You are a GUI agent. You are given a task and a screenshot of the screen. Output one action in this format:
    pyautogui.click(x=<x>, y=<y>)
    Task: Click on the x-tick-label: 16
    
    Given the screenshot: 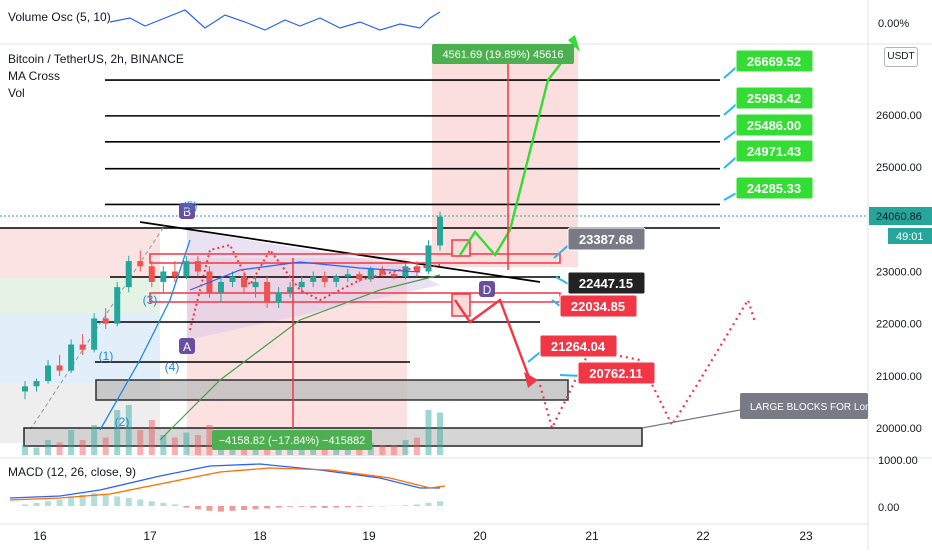 What is the action you would take?
    pyautogui.click(x=40, y=536)
    